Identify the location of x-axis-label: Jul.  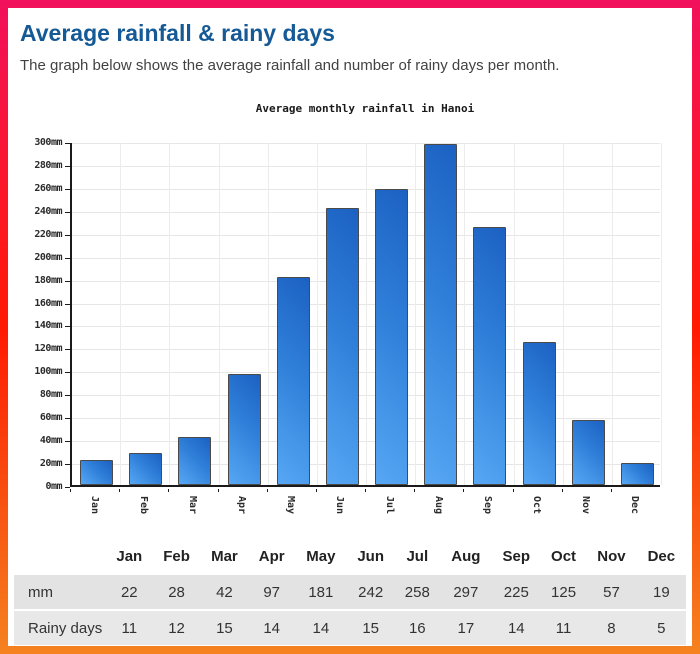
(389, 505).